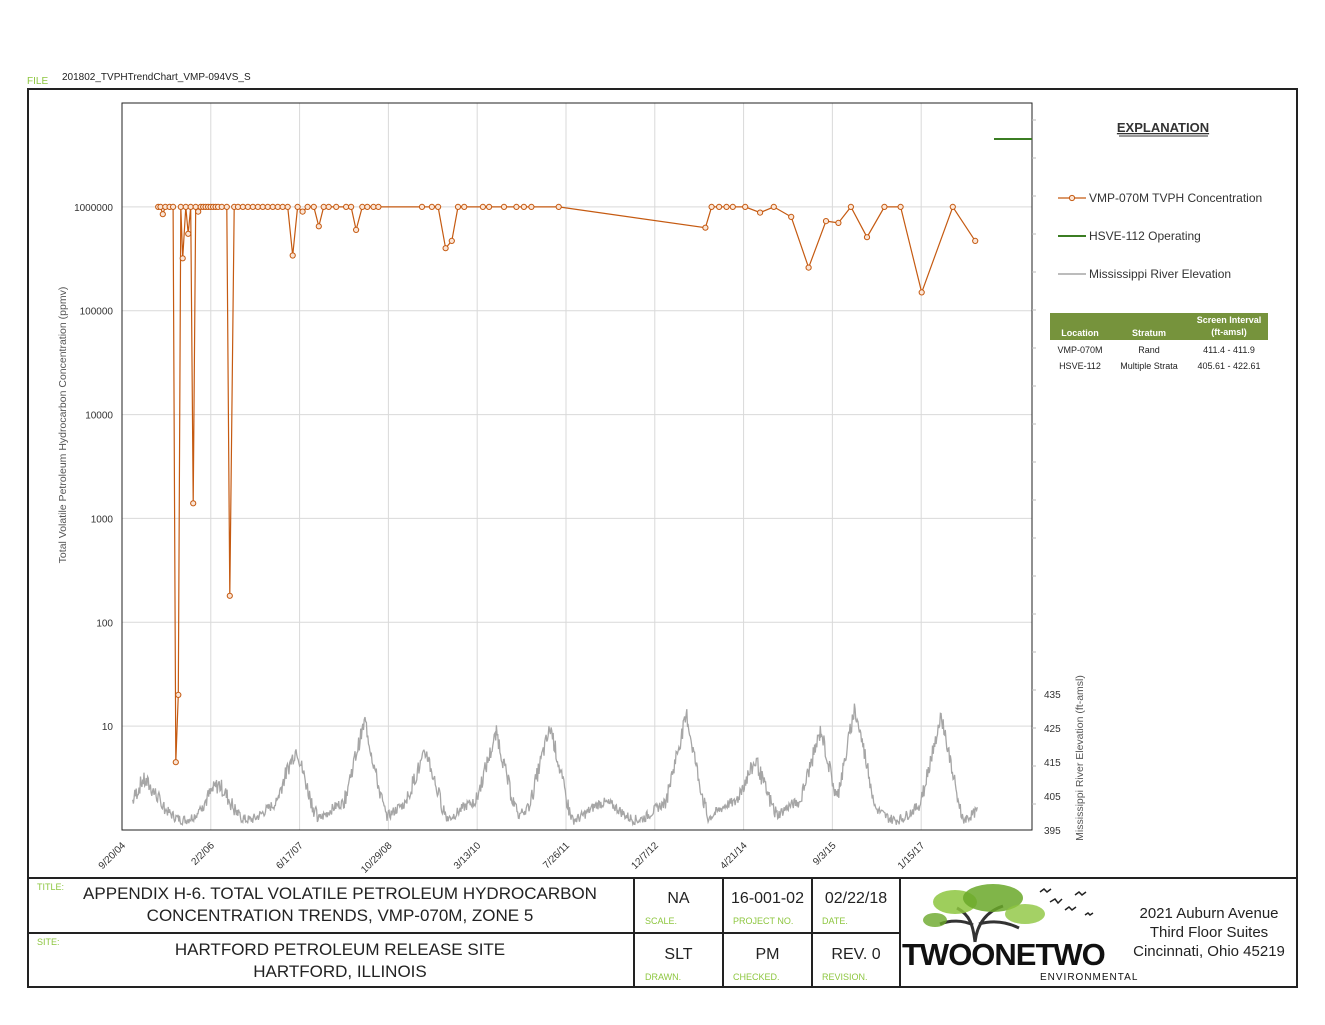  What do you see at coordinates (99, 416) in the screenshot?
I see `y-left-tick-label: 10000` at bounding box center [99, 416].